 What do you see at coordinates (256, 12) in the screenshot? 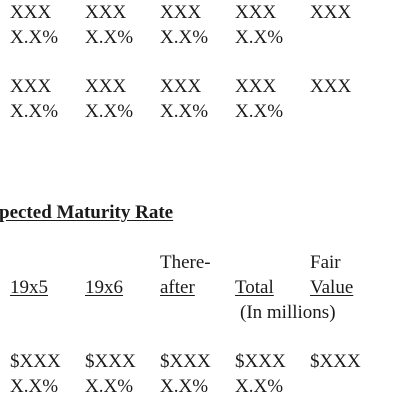
I see `top-row1-cell-4: XXX` at bounding box center [256, 12].